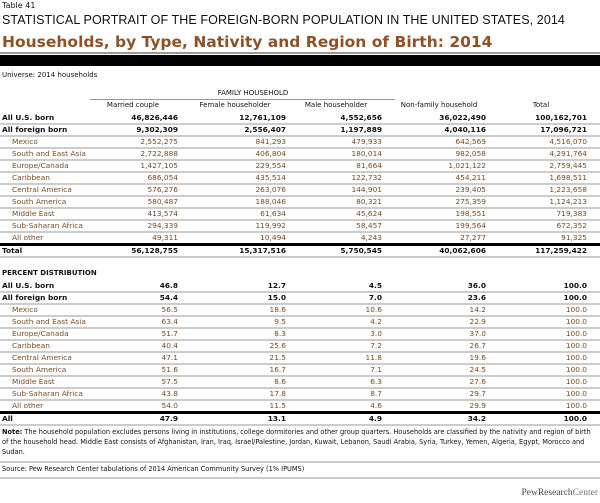 The height and width of the screenshot is (503, 600). Describe the element at coordinates (434, 334) in the screenshot. I see `cell-non-family: 37.0` at that location.